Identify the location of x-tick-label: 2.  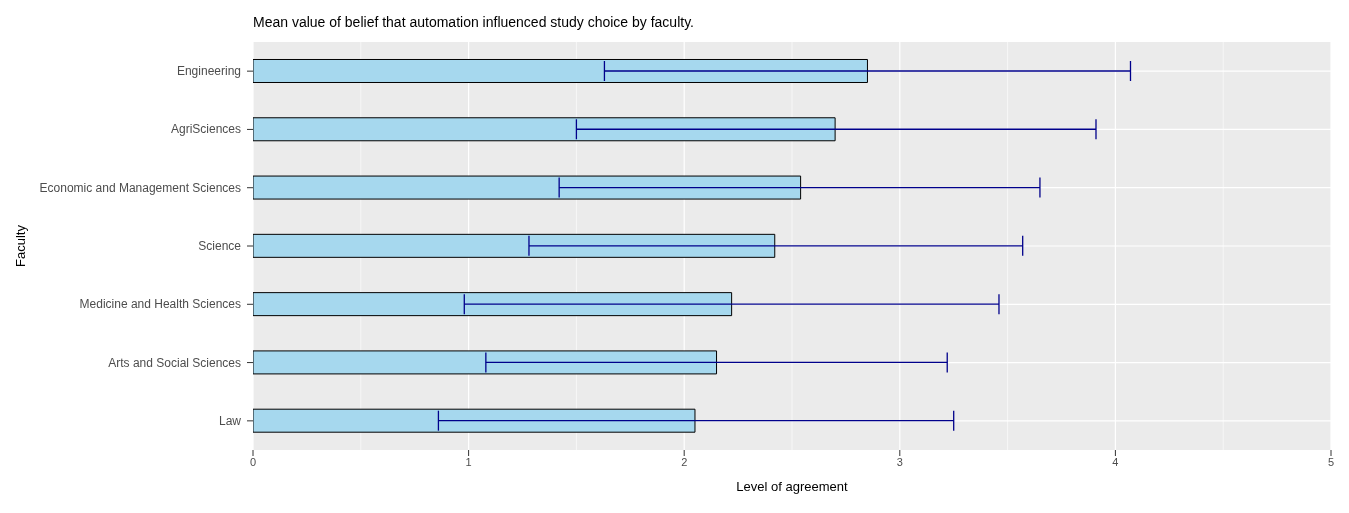
(684, 461).